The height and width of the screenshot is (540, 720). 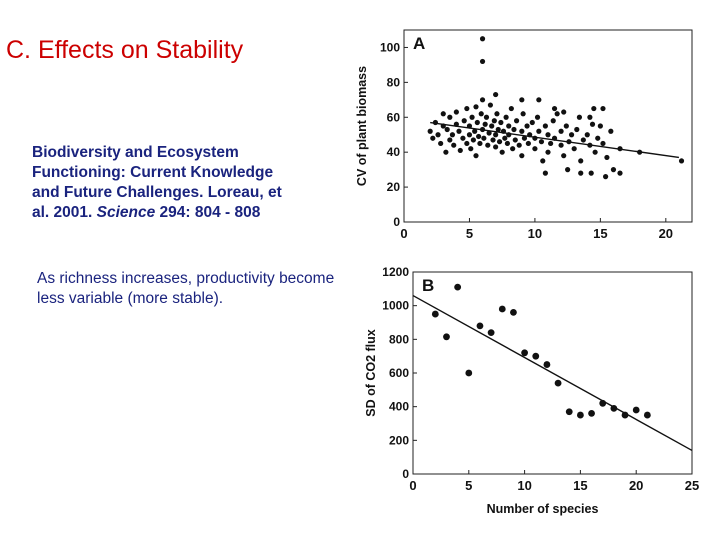 What do you see at coordinates (524, 485) in the screenshot?
I see `panel-b-x-tick-label: 10` at bounding box center [524, 485].